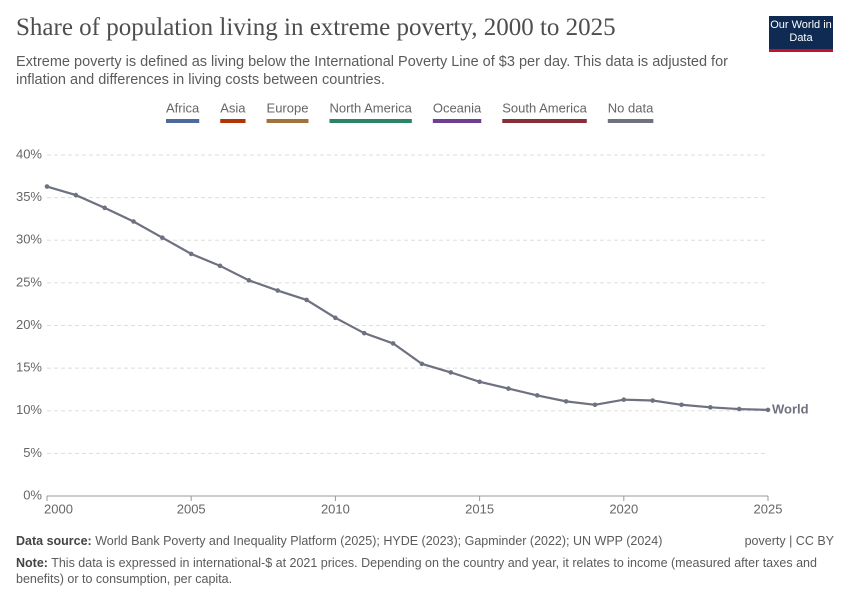  What do you see at coordinates (790, 408) in the screenshot?
I see `series-label: World` at bounding box center [790, 408].